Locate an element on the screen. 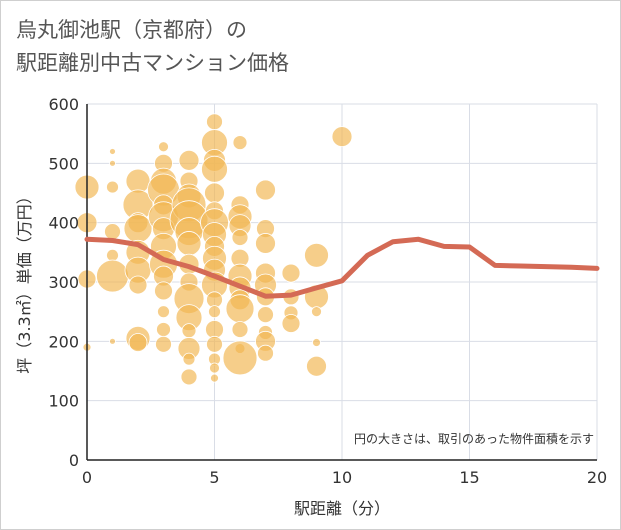 The width and height of the screenshot is (621, 530). y-tick-label: 100 is located at coordinates (63, 401).